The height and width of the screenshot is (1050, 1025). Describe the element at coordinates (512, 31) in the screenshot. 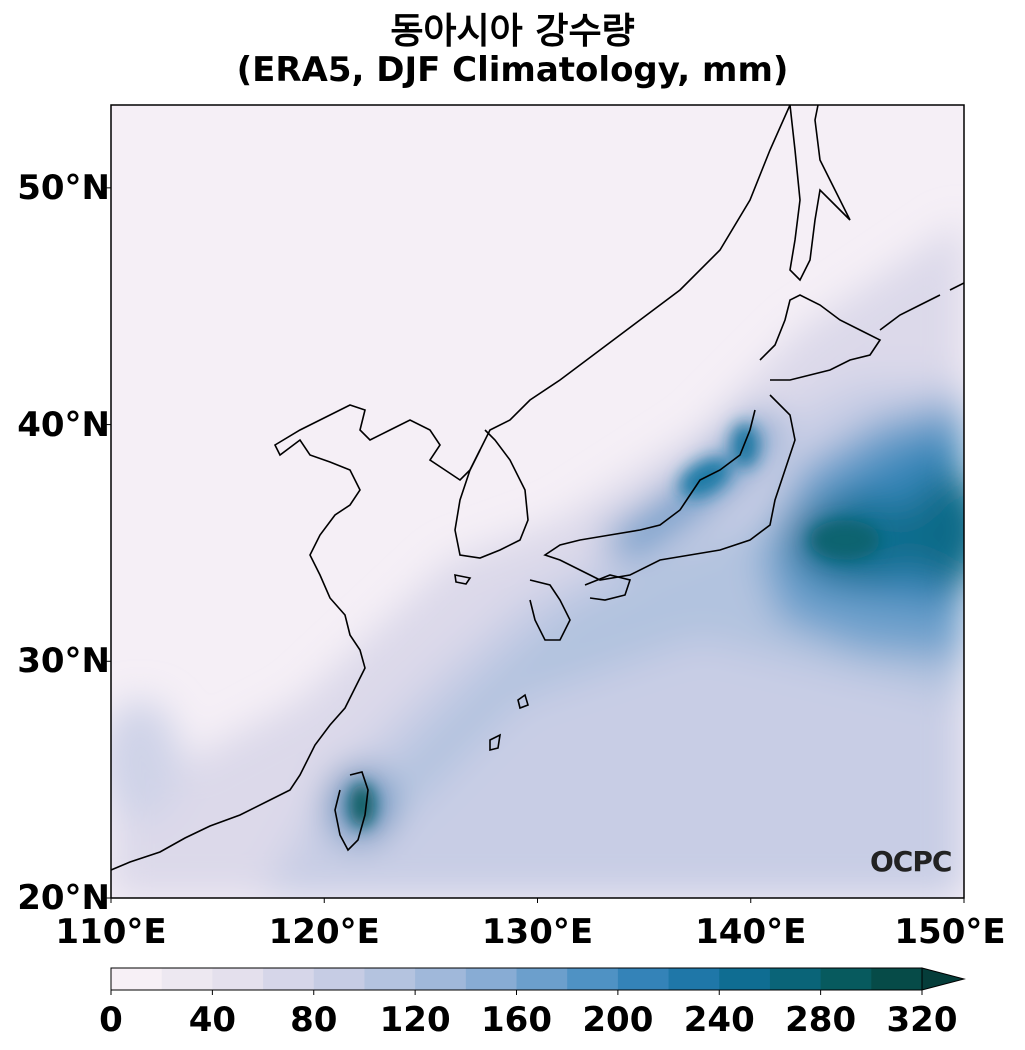

I see `map-title: 동아시아 강수량` at that location.